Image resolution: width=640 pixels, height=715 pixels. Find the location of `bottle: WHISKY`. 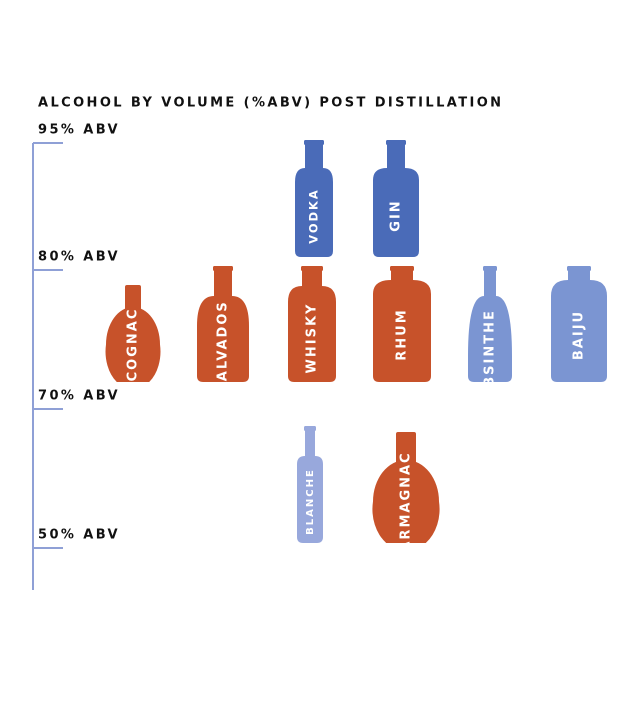

bottle: WHISKY is located at coordinates (312, 324).